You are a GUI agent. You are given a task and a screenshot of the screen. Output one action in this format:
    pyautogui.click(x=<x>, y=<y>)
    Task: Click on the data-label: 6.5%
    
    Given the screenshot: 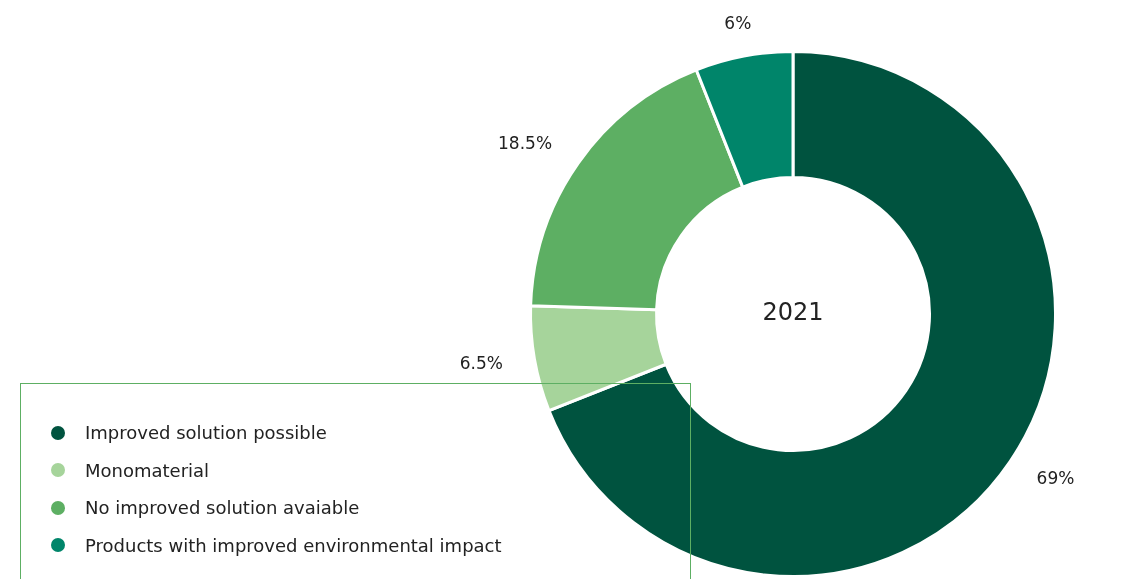 What is the action you would take?
    pyautogui.click(x=481, y=363)
    